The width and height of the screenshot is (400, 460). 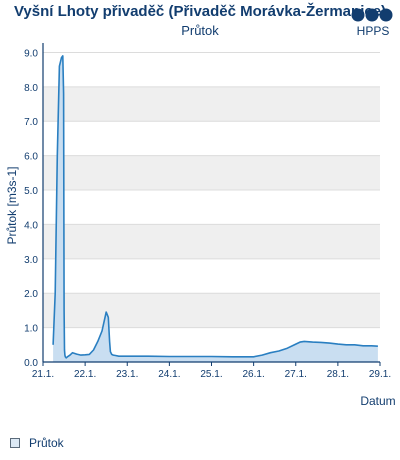 What do you see at coordinates (31, 329) in the screenshot?
I see `y-tick-label: 1.0` at bounding box center [31, 329].